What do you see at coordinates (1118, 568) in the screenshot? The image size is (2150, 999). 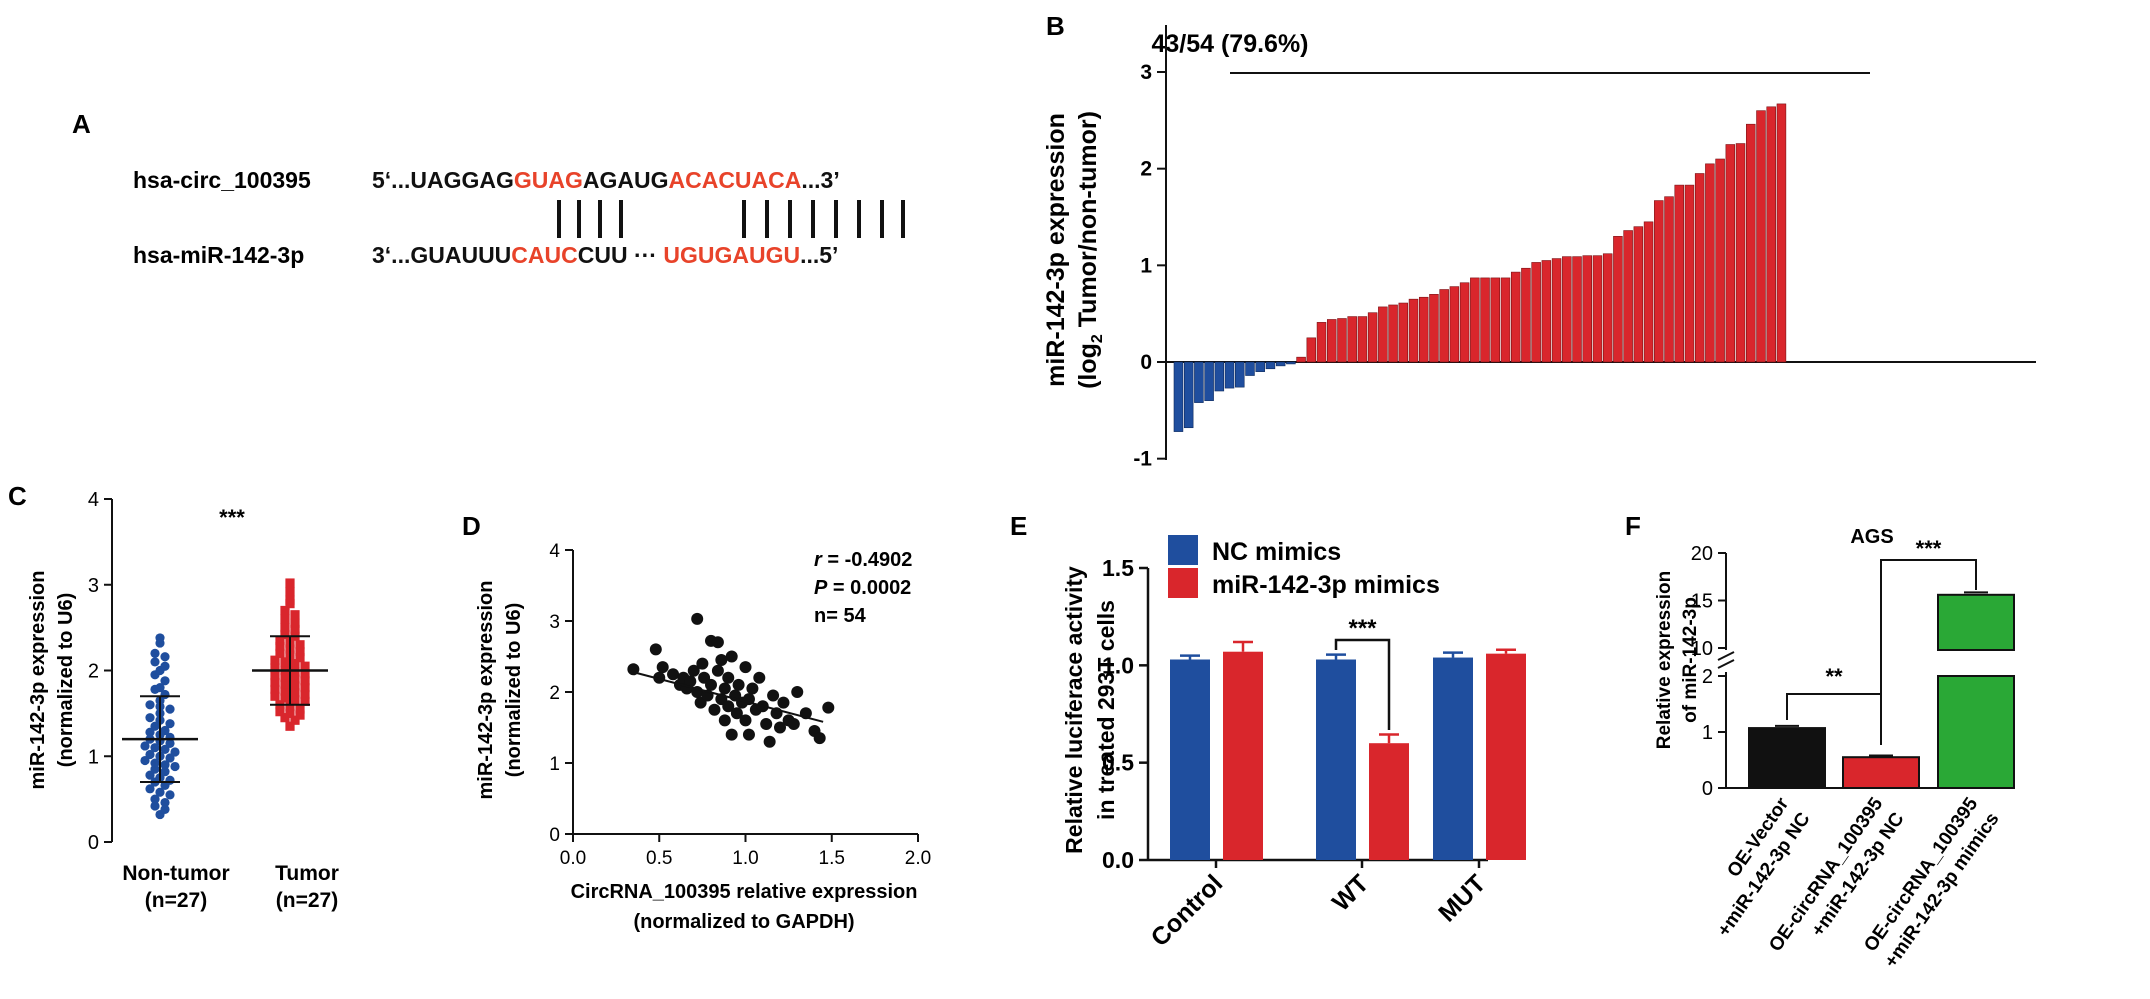 I see `e-ytick-label-3: 1.5` at bounding box center [1118, 568].